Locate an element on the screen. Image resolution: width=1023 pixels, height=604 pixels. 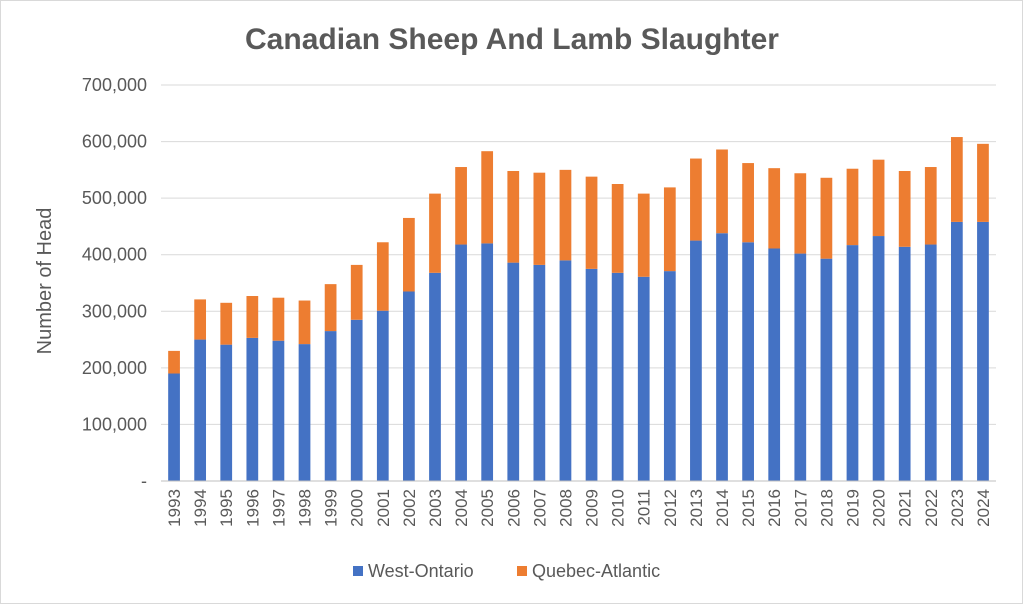
bar-quebec-atlantic-2016 is located at coordinates (774, 208).